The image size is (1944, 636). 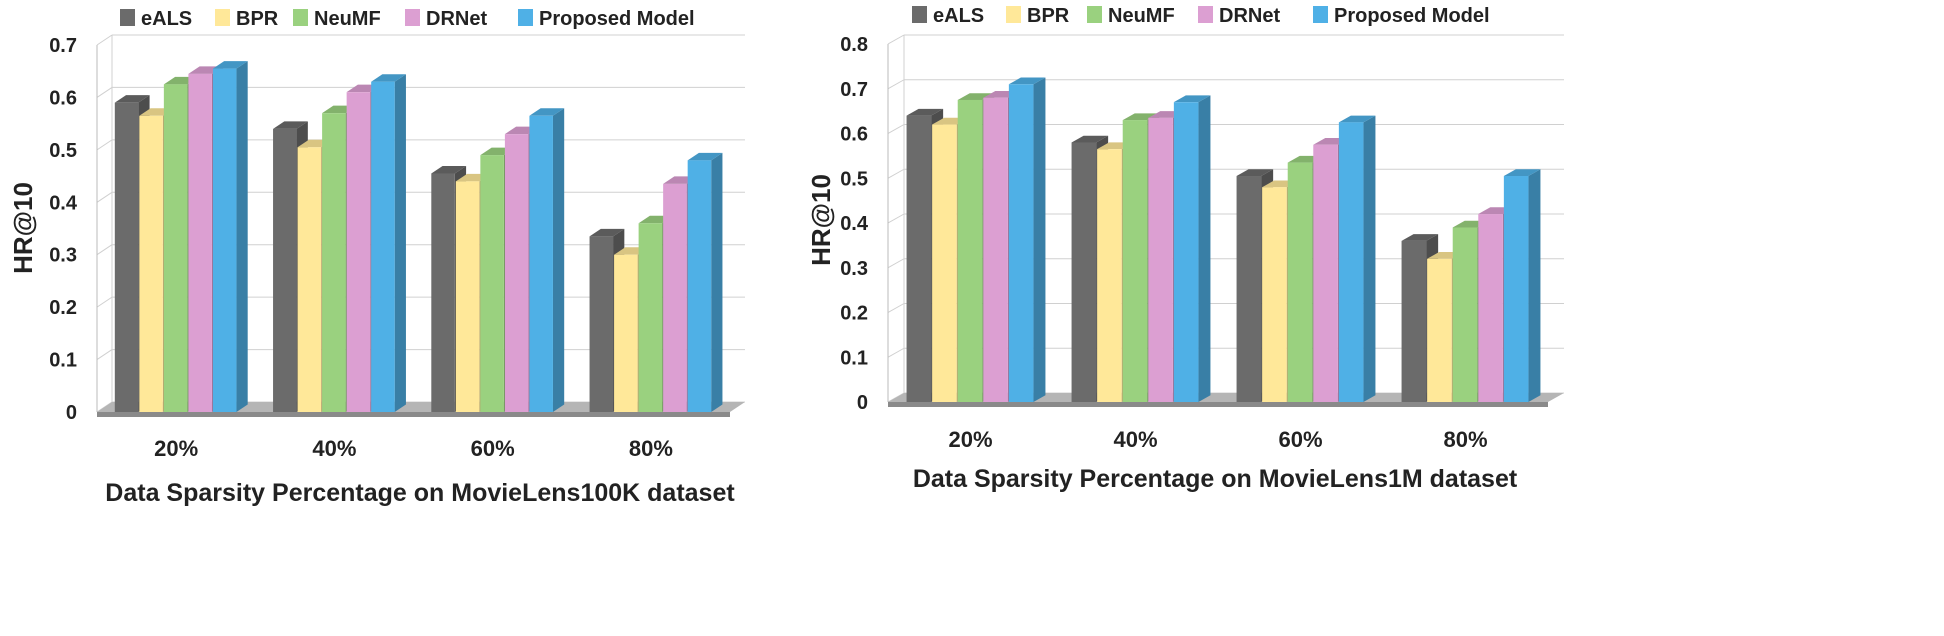 I want to click on x-tick-label: 40%, so click(x=1135, y=439).